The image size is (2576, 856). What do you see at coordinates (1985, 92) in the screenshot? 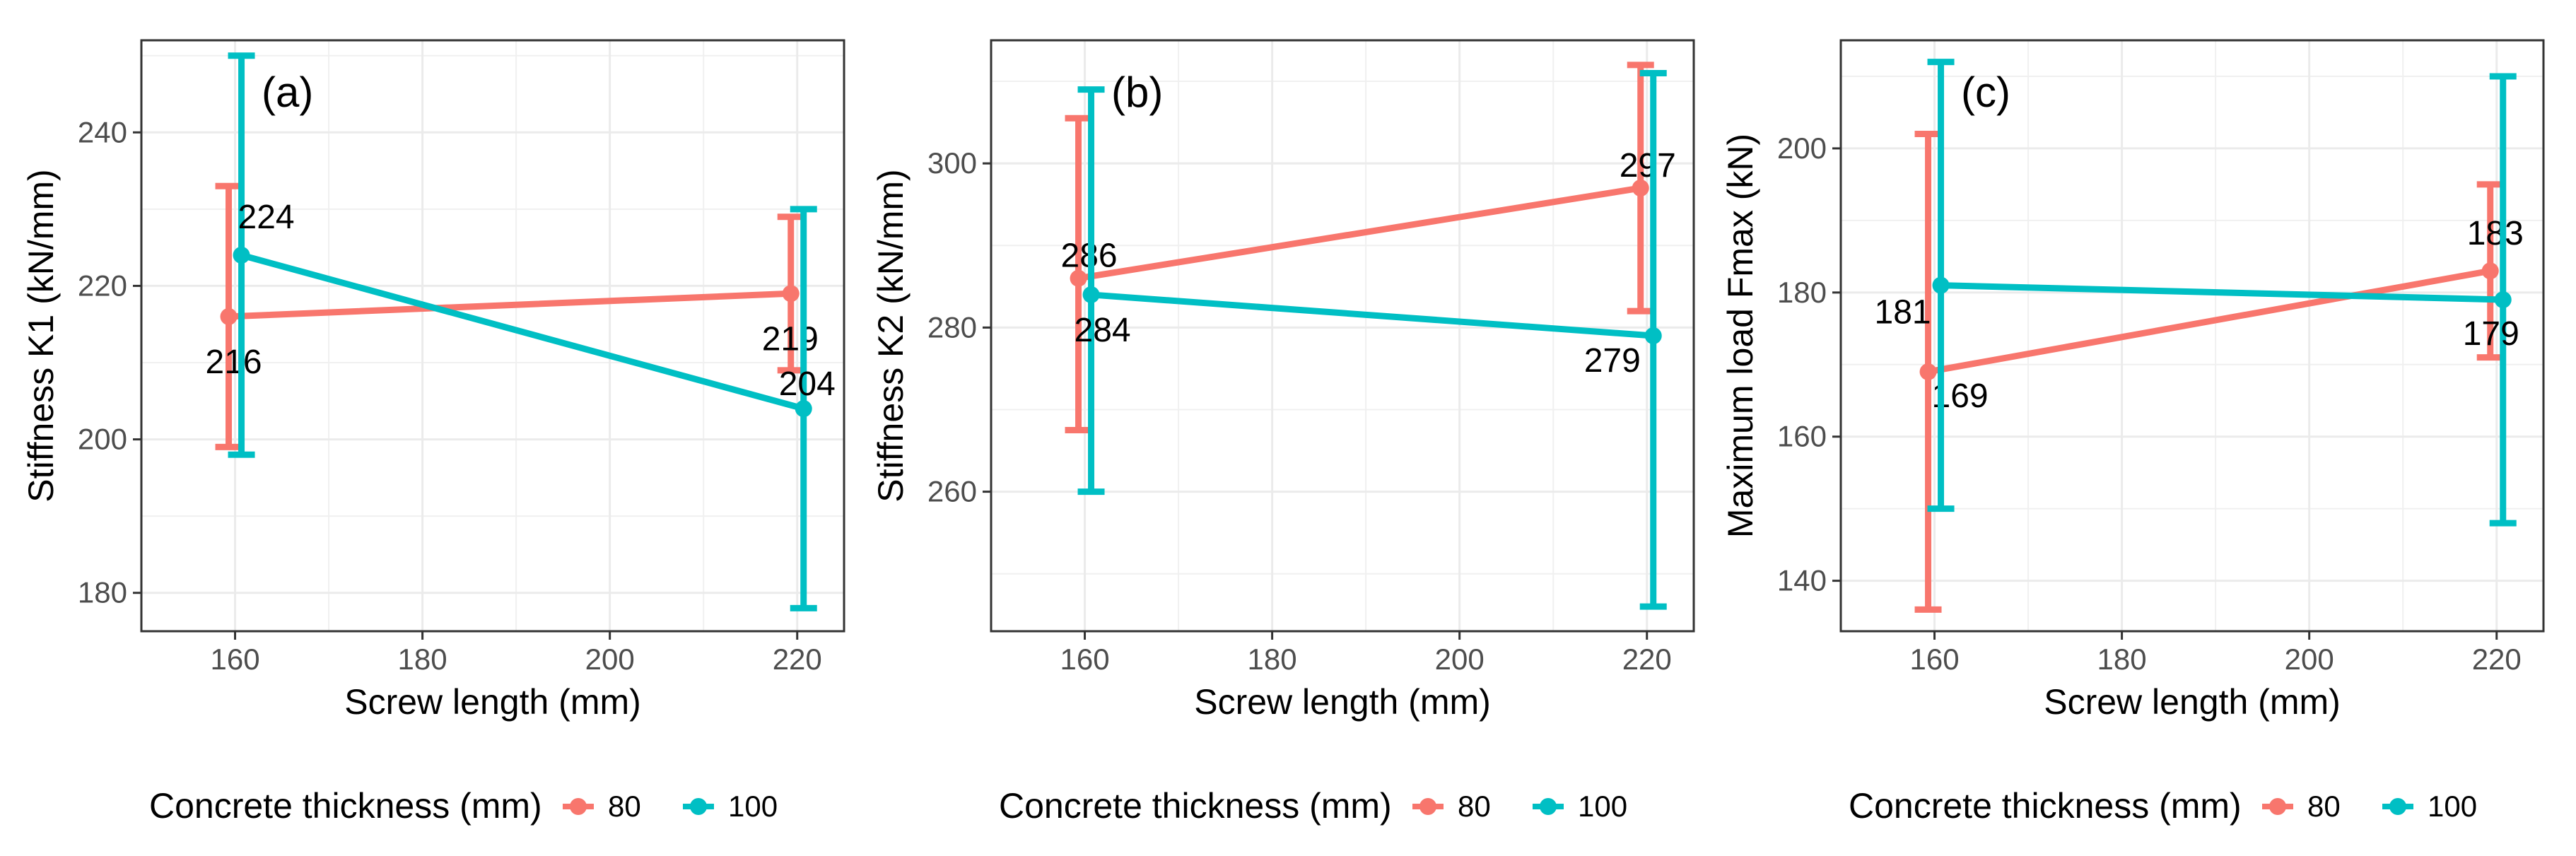
I see `panel-label: (c)` at bounding box center [1985, 92].